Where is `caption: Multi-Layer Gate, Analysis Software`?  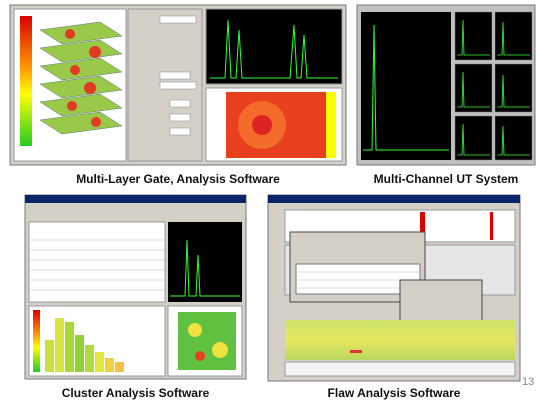
caption: Multi-Layer Gate, Analysis Software is located at coordinates (178, 179).